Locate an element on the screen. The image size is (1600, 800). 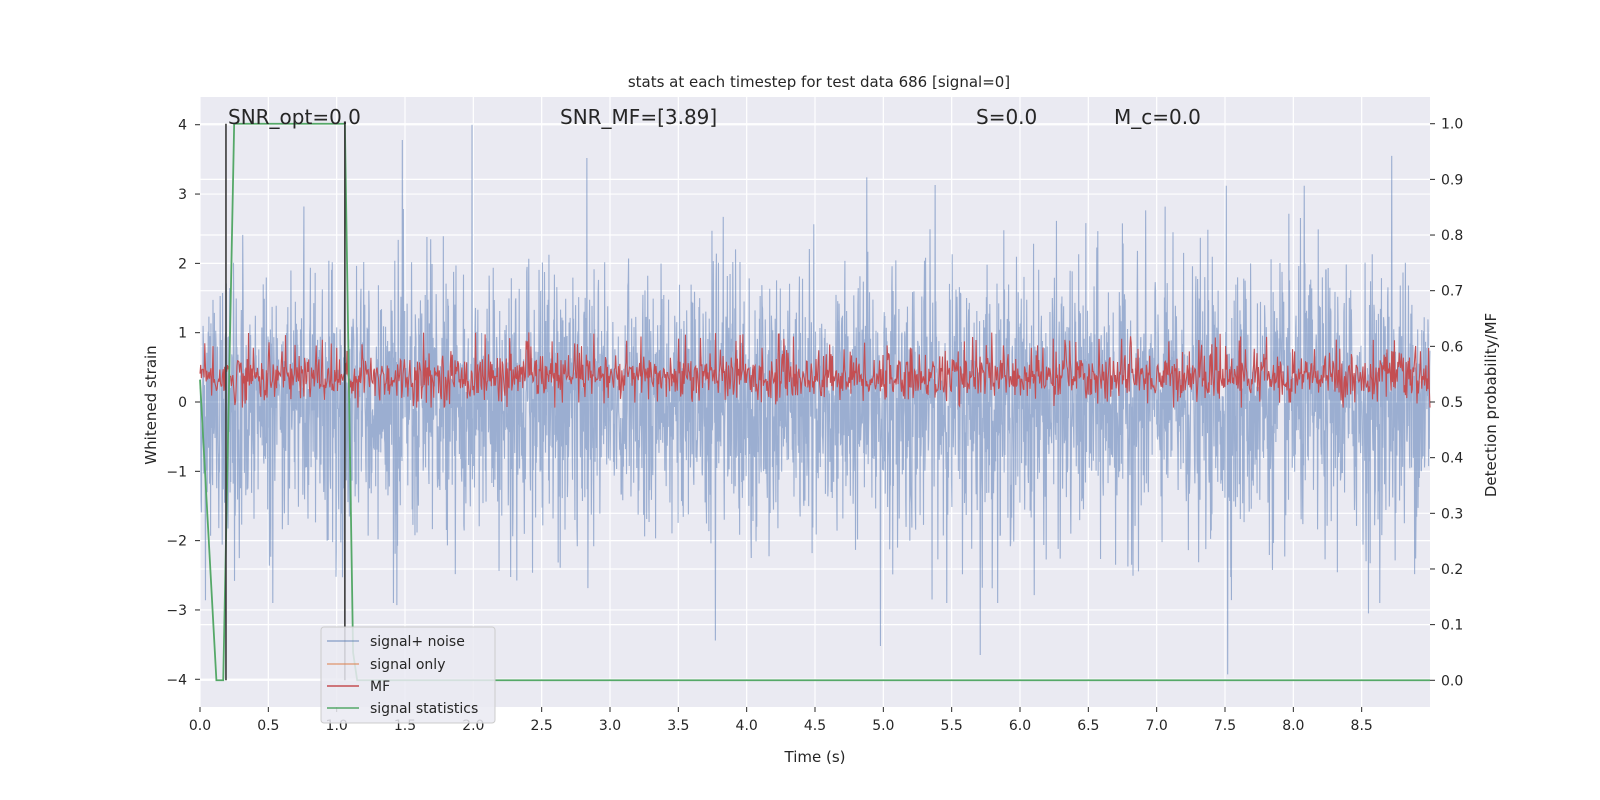
y-tick-label: −1 is located at coordinates (176, 472).